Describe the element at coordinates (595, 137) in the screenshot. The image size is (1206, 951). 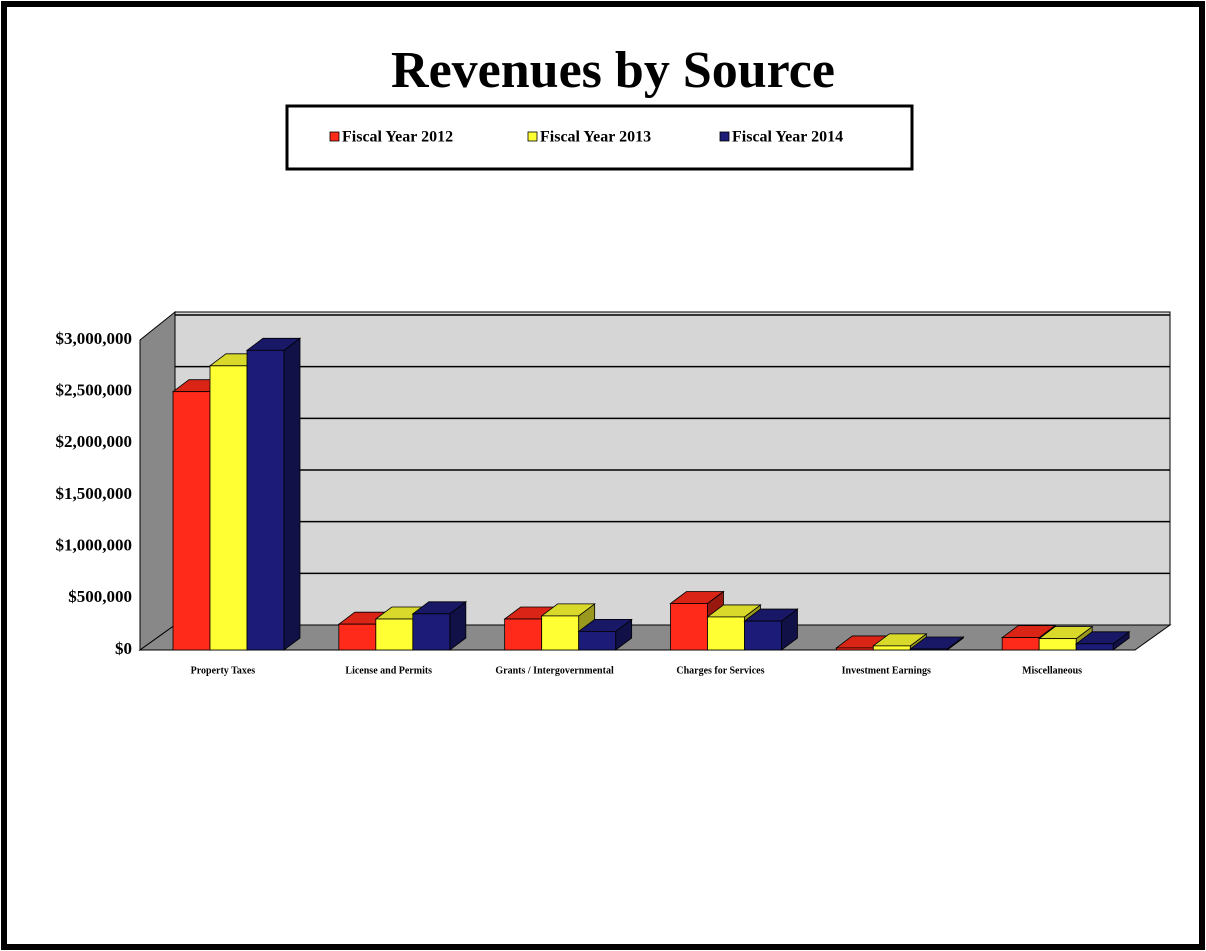
I see `legend-label: Fiscal Year 2013` at that location.